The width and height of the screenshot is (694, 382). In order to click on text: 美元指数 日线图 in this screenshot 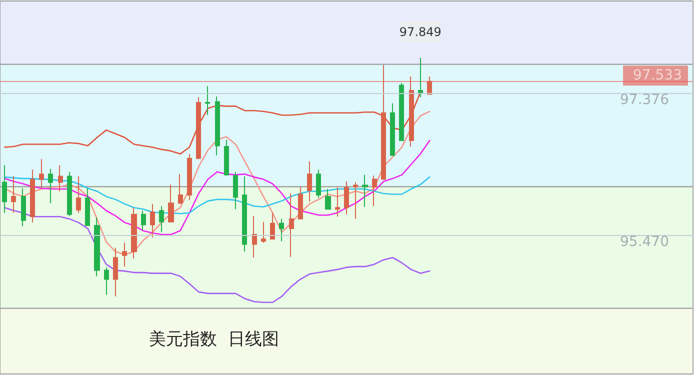, I will do `click(214, 340)`.